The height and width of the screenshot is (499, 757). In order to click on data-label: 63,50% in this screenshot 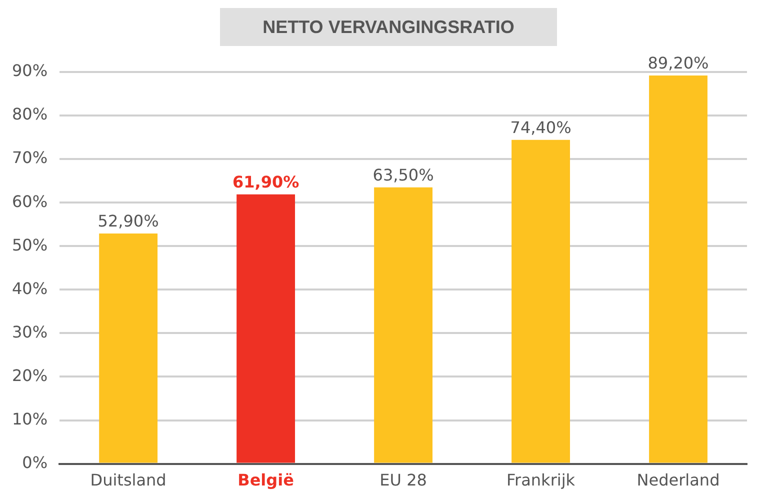, I will do `click(403, 175)`.